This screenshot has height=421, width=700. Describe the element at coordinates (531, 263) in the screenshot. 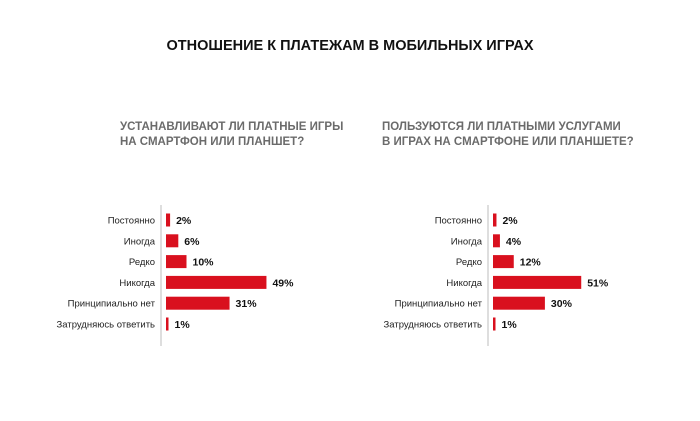

I see `value-label: 12%` at that location.